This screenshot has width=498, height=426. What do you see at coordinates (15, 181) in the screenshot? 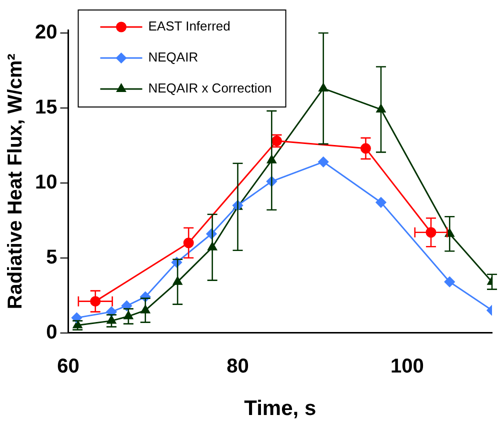
I see `y-axis-title: Radiative Heat Flux, W/cm²` at bounding box center [15, 181].